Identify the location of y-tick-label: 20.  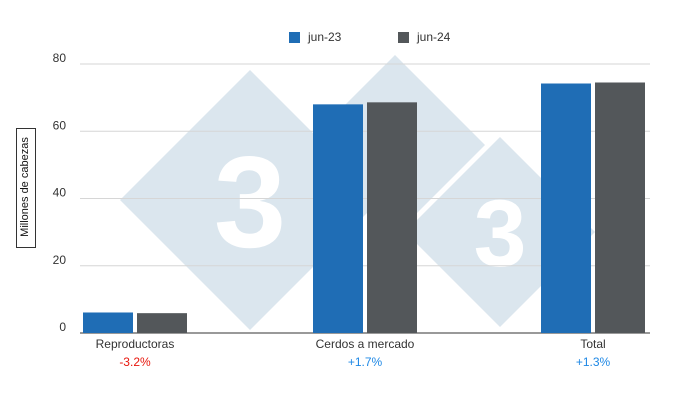
(60, 260).